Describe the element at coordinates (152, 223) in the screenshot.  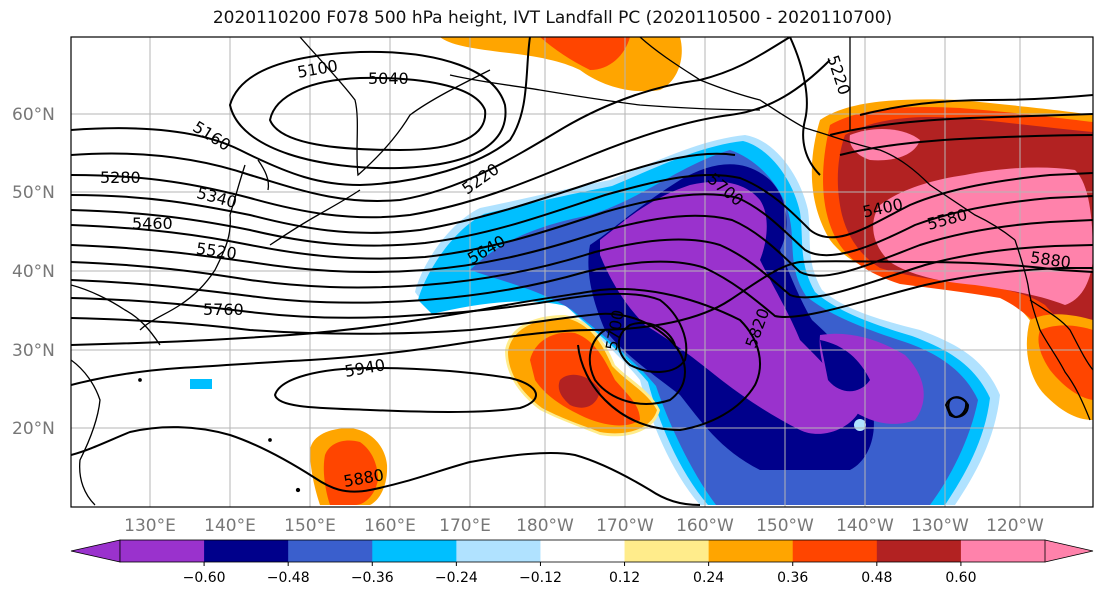
I see `contour-label: 5460` at that location.